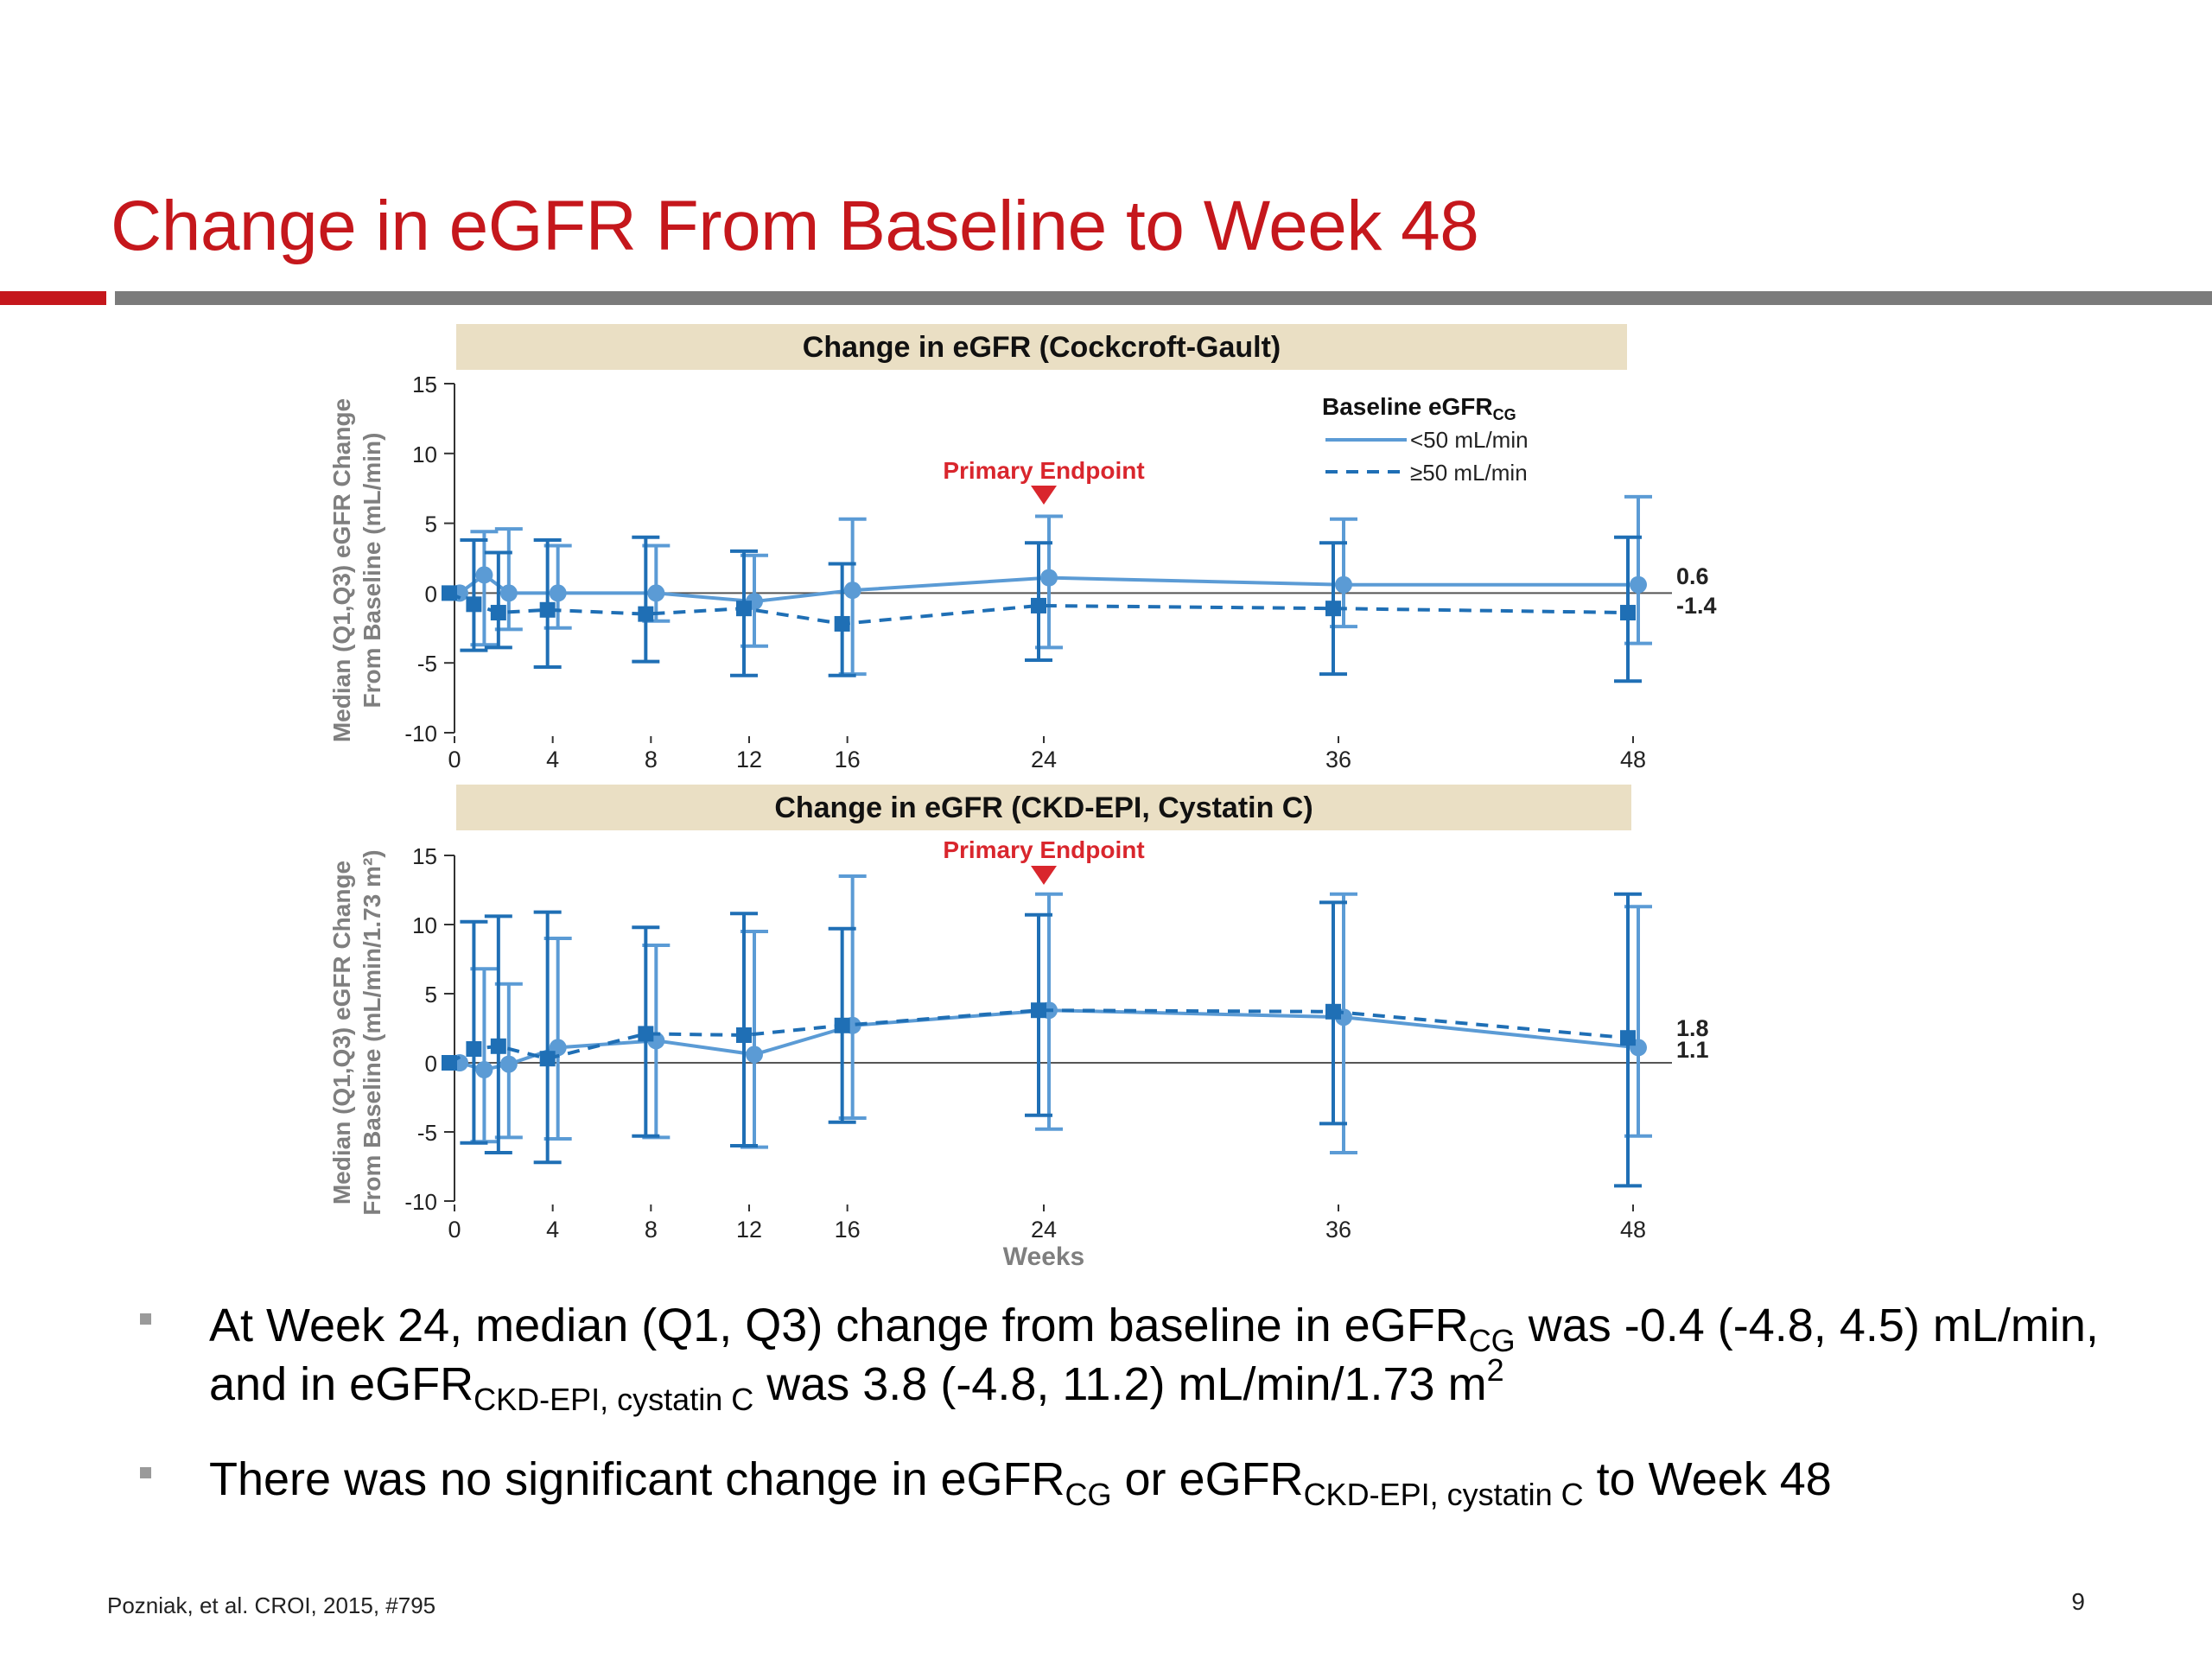 The height and width of the screenshot is (1659, 2212). Describe the element at coordinates (1696, 606) in the screenshot. I see `end-value-label: -1.4` at that location.